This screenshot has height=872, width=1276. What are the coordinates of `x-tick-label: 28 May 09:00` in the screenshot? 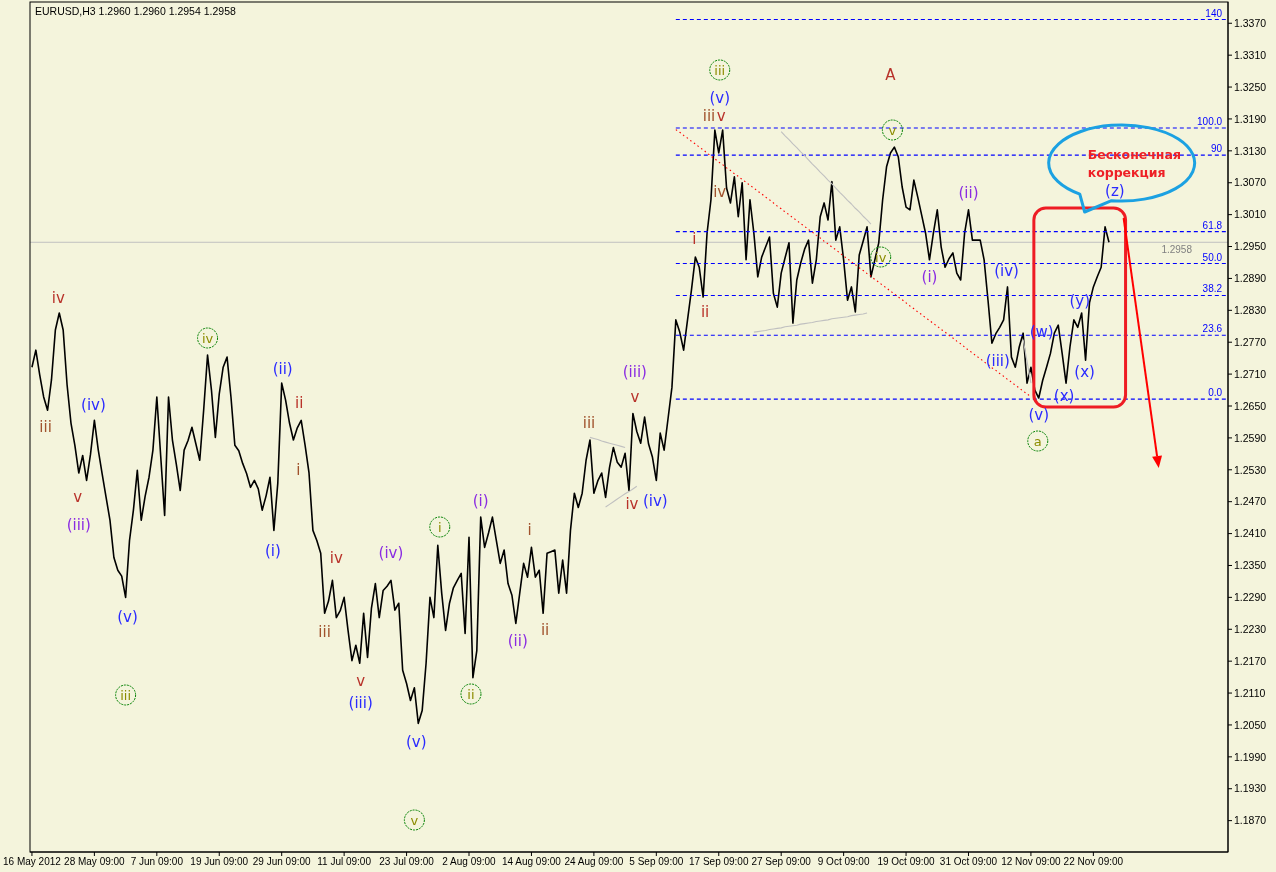 It's located at (95, 862).